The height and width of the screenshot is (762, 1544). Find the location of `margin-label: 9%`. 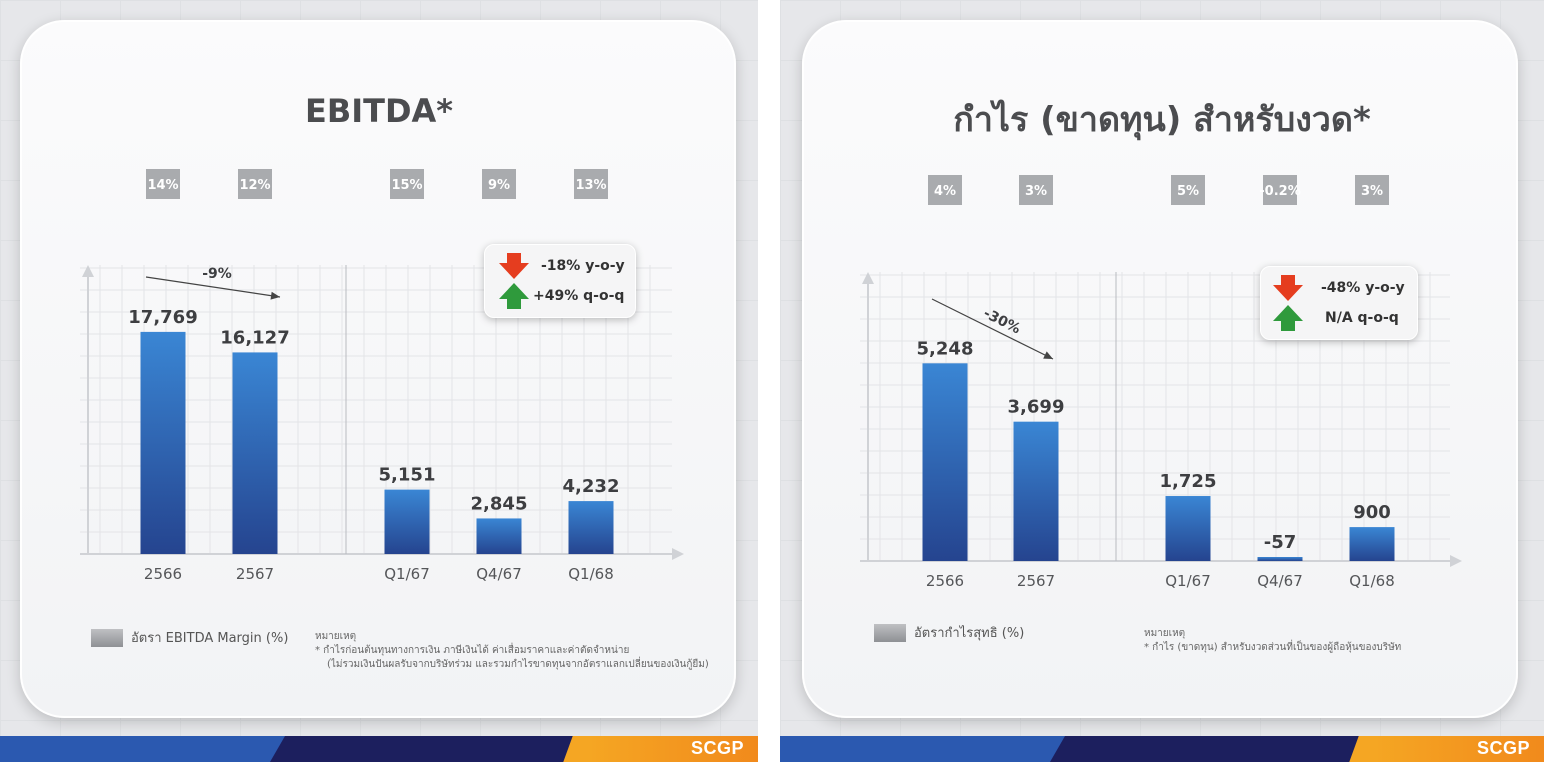

margin-label: 9% is located at coordinates (499, 185).